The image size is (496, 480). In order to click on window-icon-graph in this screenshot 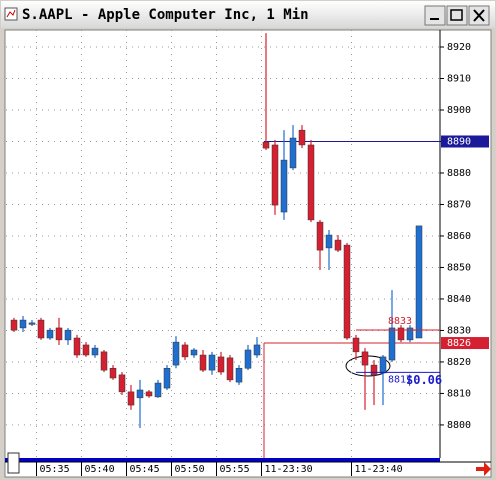, I will do `click(11, 13)`.